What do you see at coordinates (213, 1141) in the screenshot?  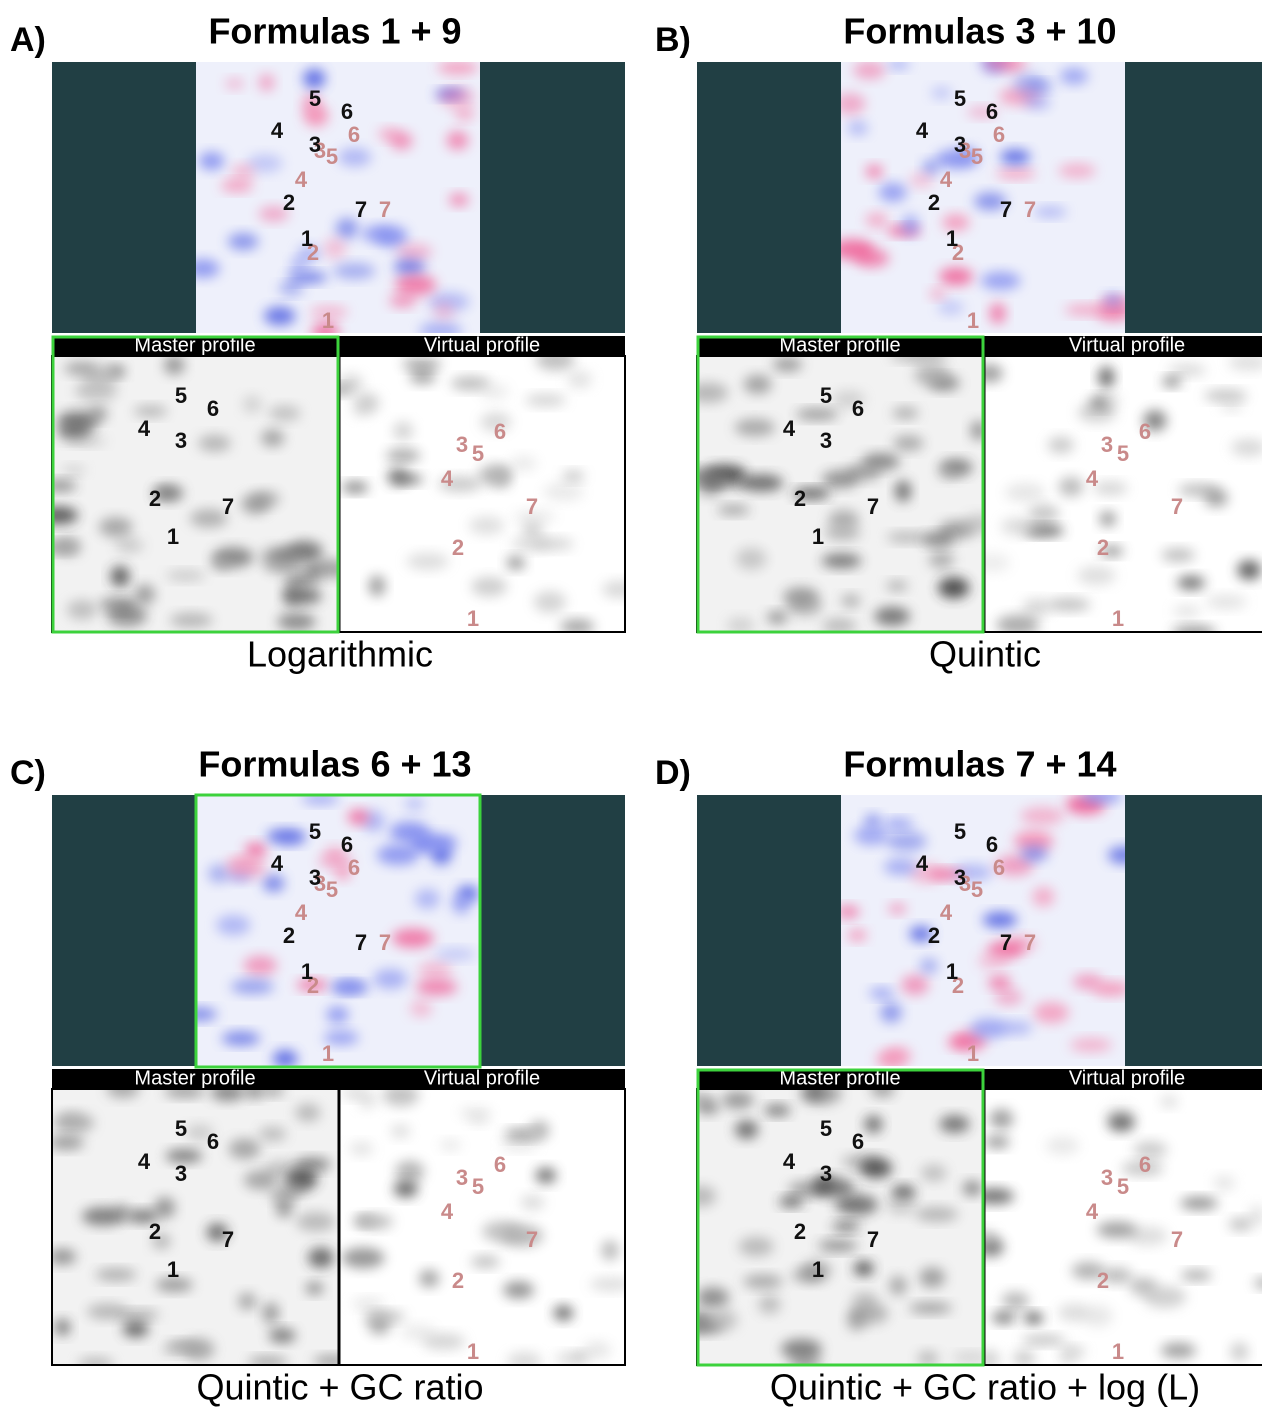 I see `master-spot: 6` at bounding box center [213, 1141].